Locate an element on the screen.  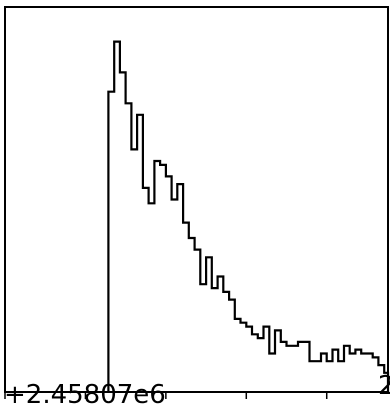
x-ticks is located at coordinates (166, 395).